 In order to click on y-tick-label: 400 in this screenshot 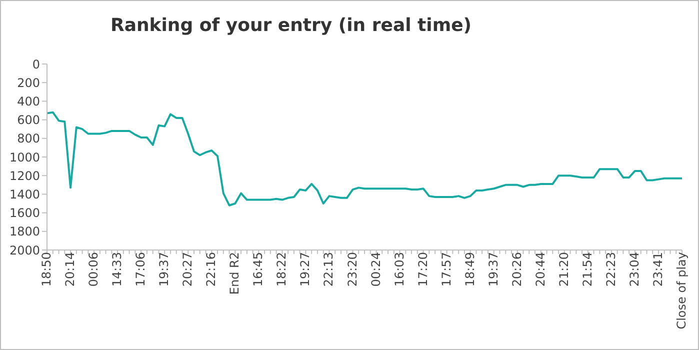, I will do `click(28, 101)`.